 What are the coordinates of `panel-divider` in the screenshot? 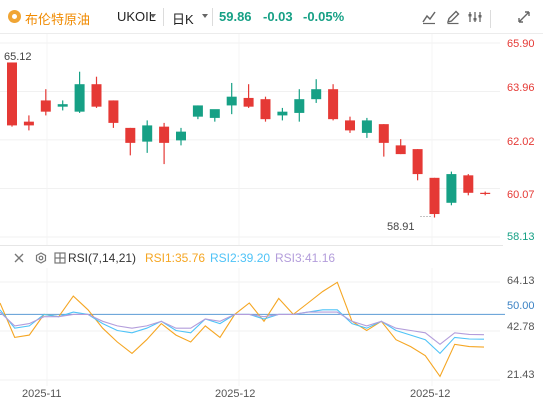 It's located at (251, 245).